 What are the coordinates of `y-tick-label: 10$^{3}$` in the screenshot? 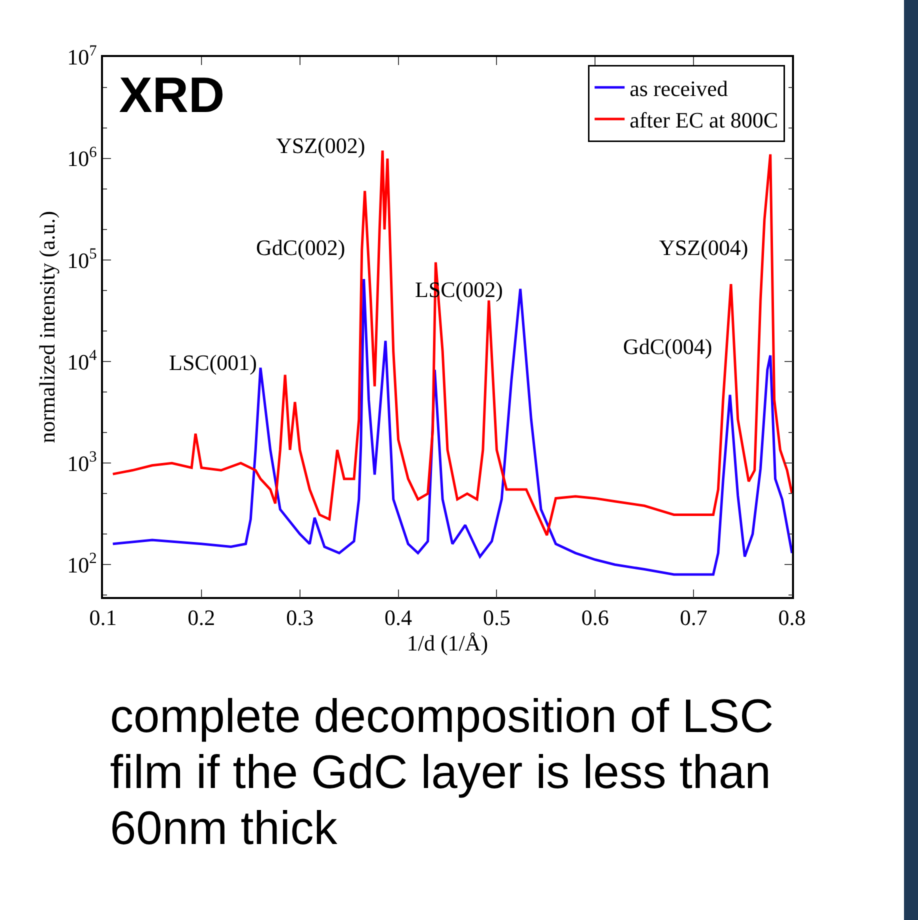 It's located at (82, 462).